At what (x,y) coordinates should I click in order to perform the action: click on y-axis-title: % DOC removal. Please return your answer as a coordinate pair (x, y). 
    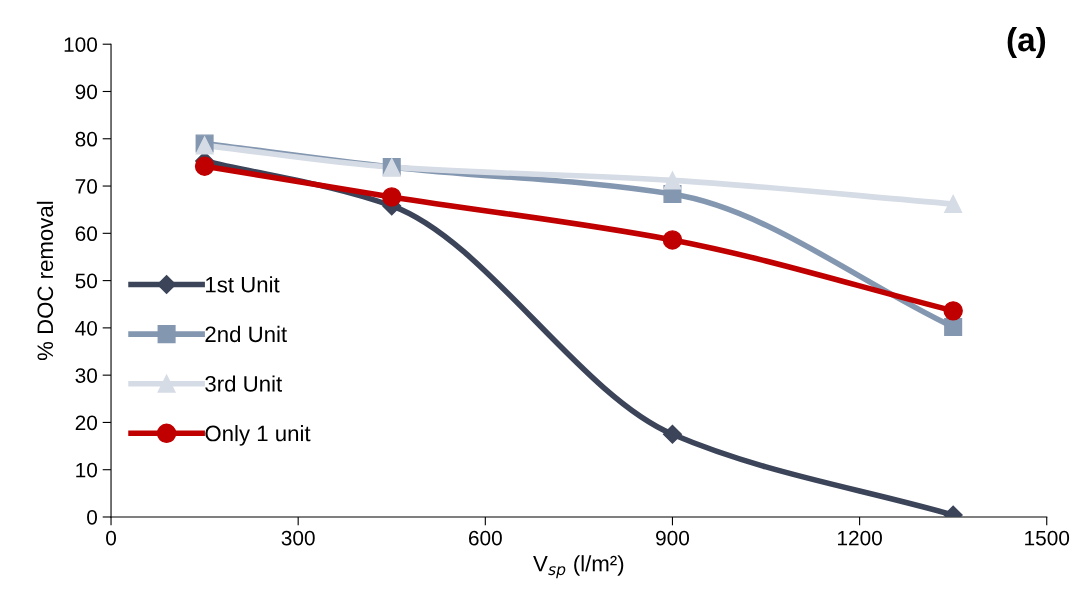
    Looking at the image, I should click on (45, 281).